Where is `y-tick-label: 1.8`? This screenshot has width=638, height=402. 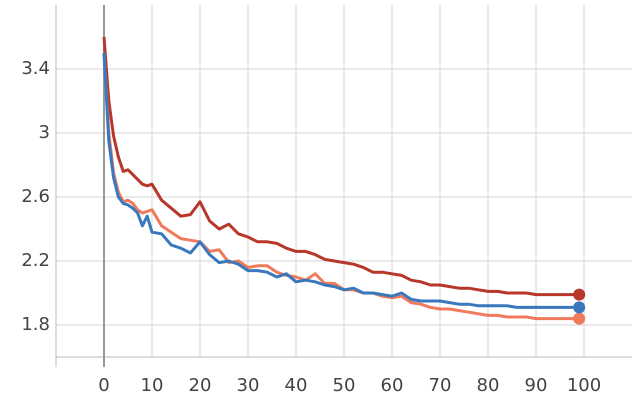 y-tick-label: 1.8 is located at coordinates (35, 324).